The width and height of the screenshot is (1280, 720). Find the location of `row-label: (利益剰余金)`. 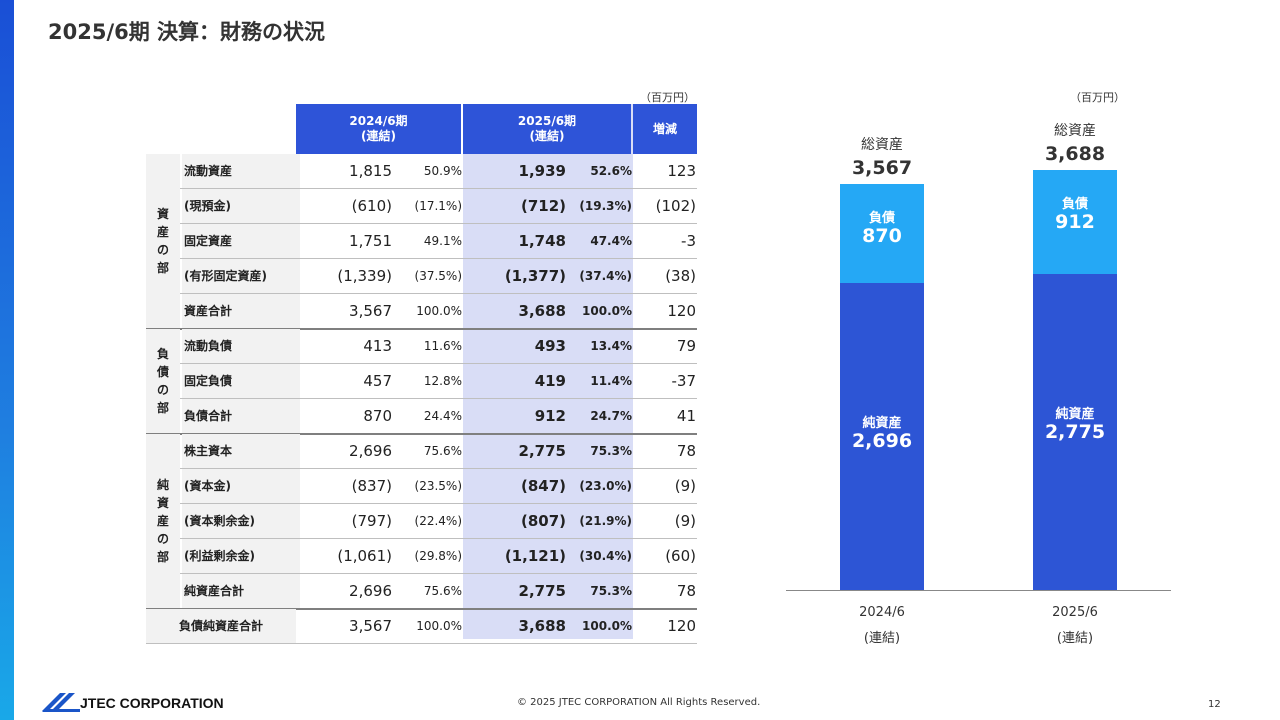

row-label: (利益剰余金) is located at coordinates (241, 556).